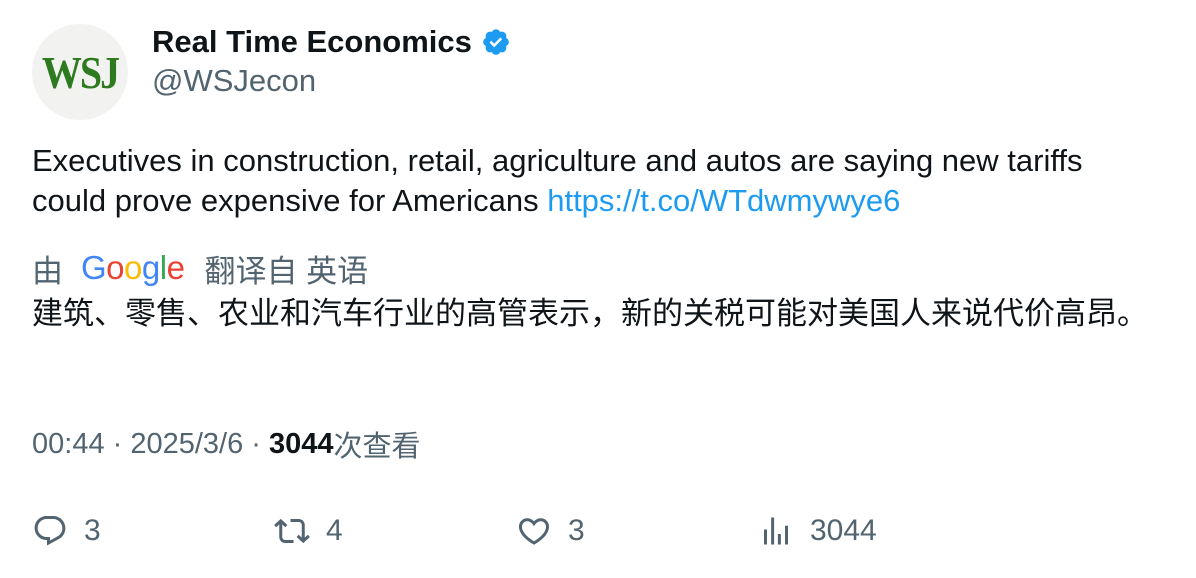  I want to click on reply-icon, so click(50, 531).